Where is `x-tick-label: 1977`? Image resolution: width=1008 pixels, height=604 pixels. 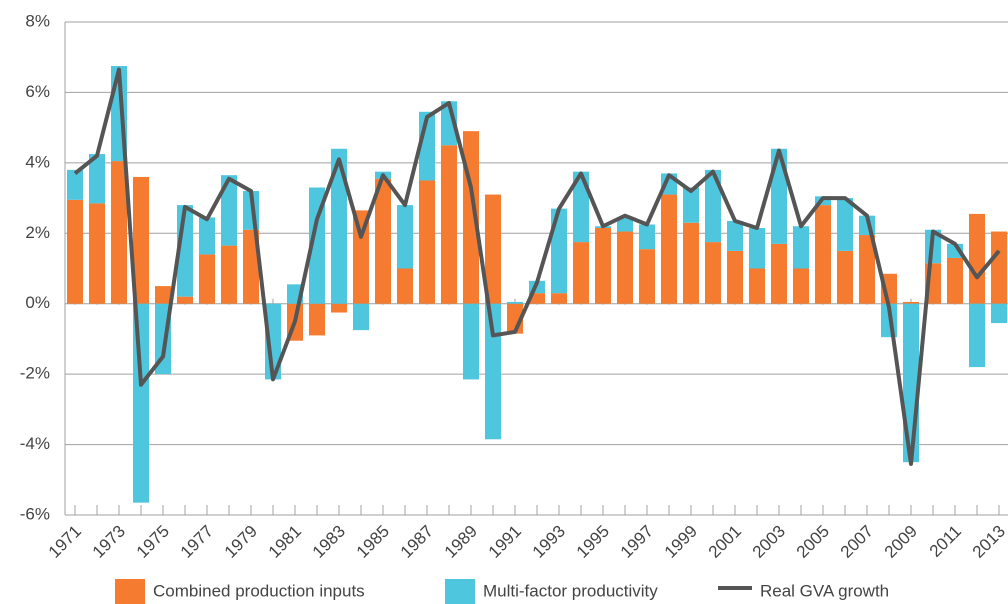 x-tick-label: 1977 is located at coordinates (197, 542).